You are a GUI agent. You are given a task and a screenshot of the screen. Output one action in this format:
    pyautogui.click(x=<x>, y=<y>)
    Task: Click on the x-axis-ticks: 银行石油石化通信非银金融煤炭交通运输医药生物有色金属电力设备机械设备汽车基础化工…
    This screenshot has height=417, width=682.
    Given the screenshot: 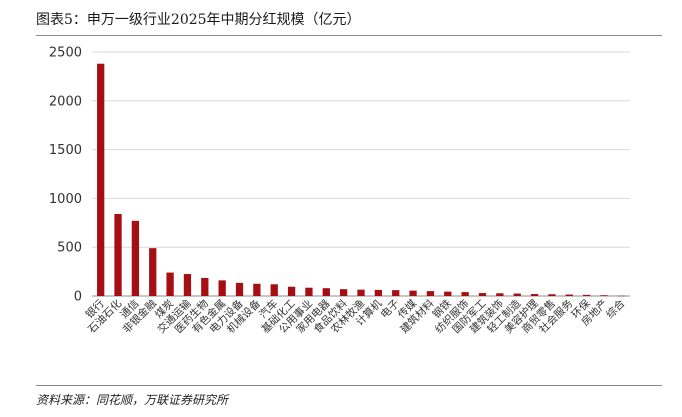 What is the action you would take?
    pyautogui.click(x=355, y=316)
    